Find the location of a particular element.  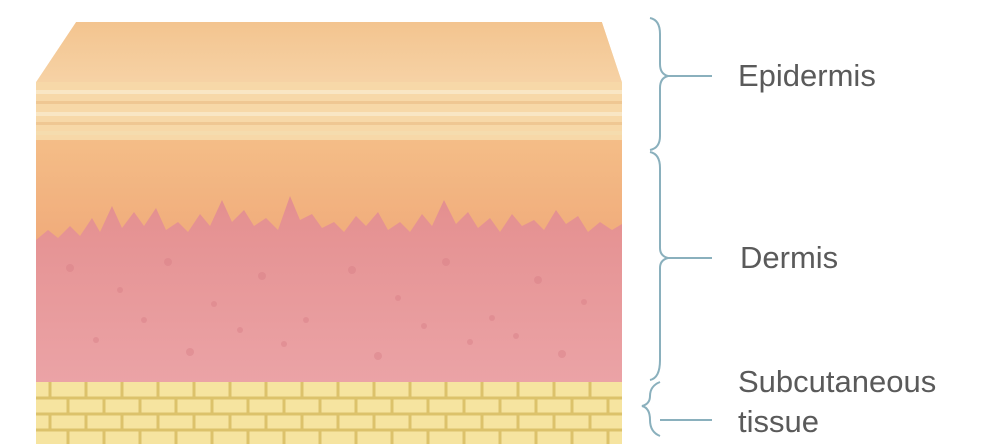

subcutaneous-label-line2: tissue is located at coordinates (778, 421).